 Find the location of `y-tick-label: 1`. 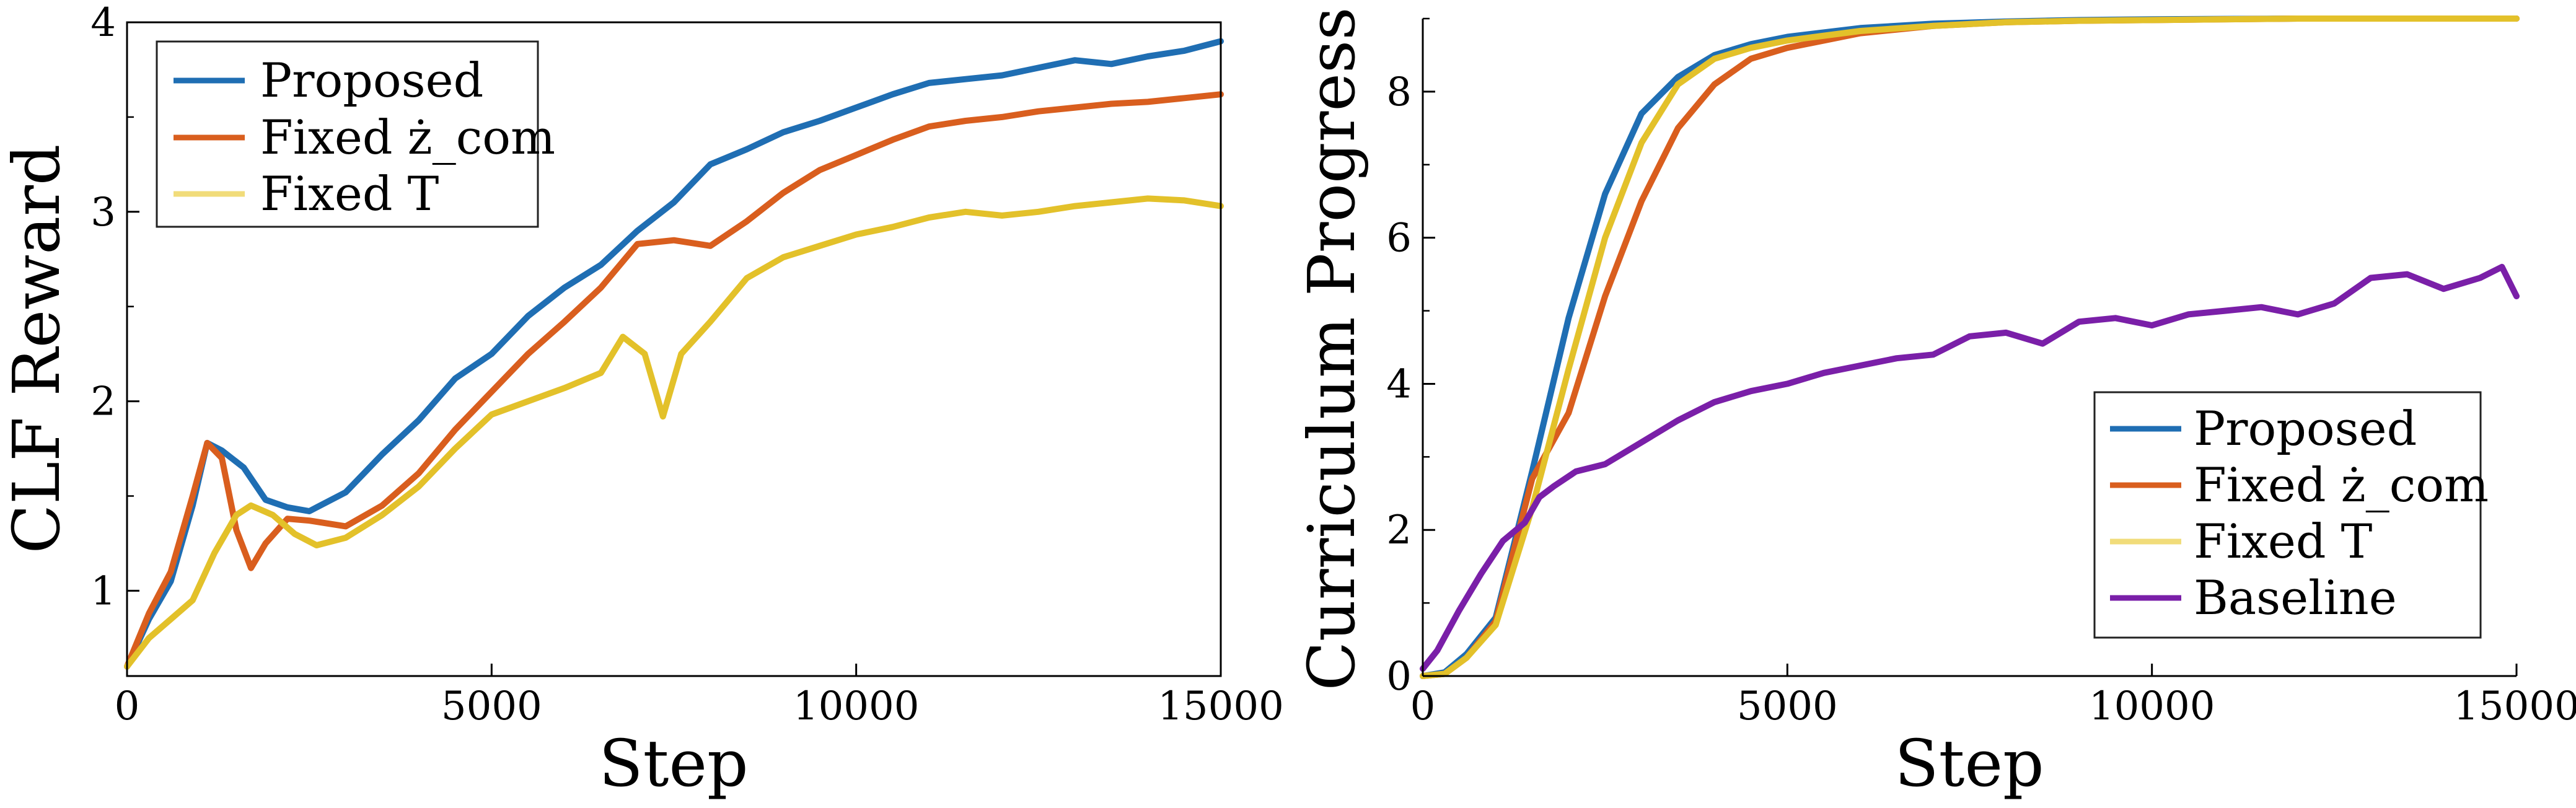

y-tick-label: 1 is located at coordinates (103, 591).